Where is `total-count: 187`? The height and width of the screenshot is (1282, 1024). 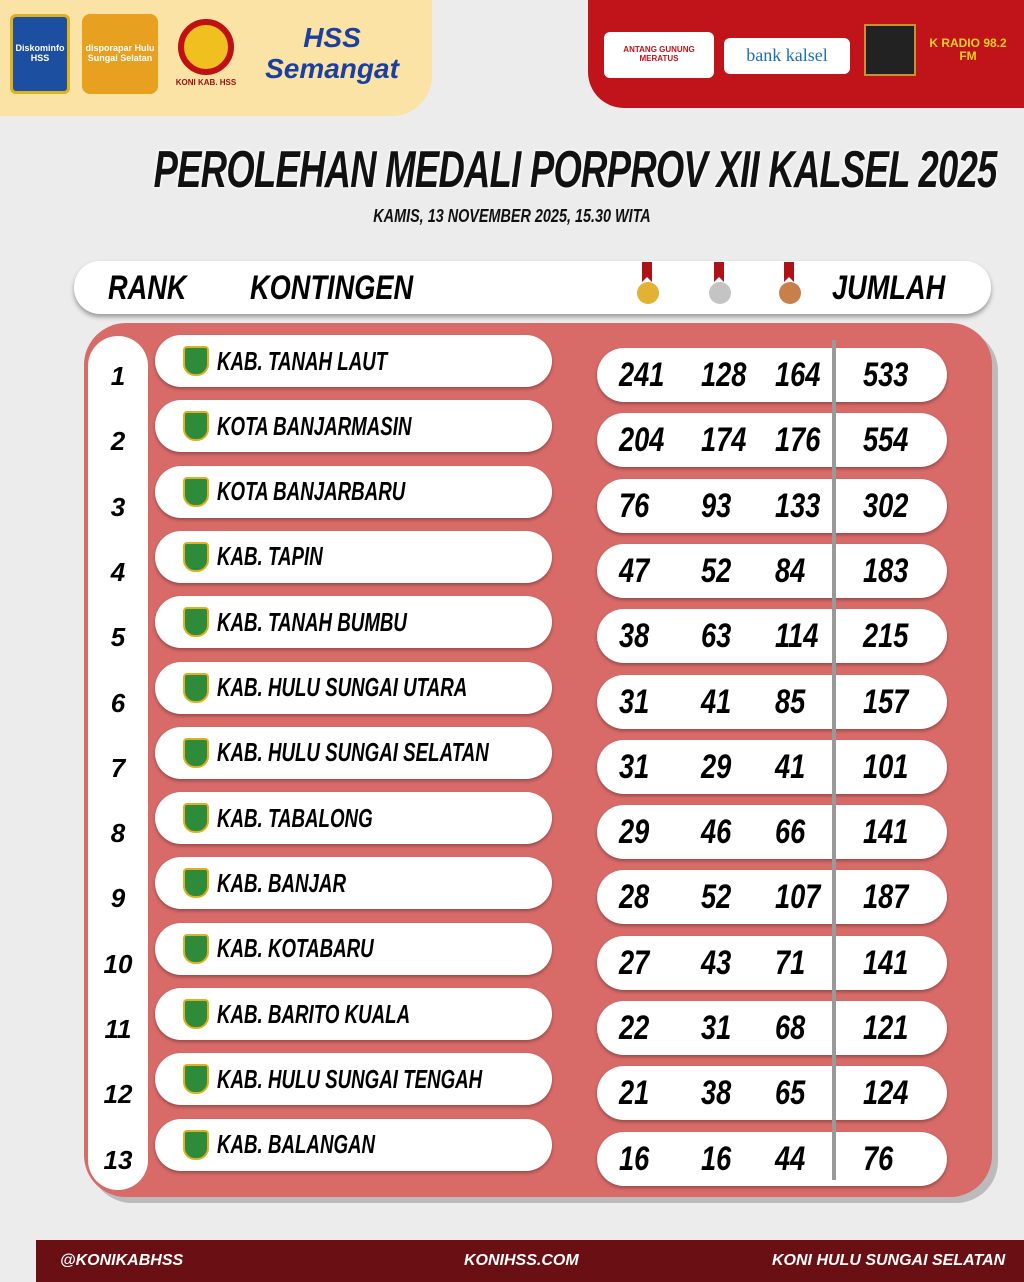
total-count: 187 is located at coordinates (886, 897).